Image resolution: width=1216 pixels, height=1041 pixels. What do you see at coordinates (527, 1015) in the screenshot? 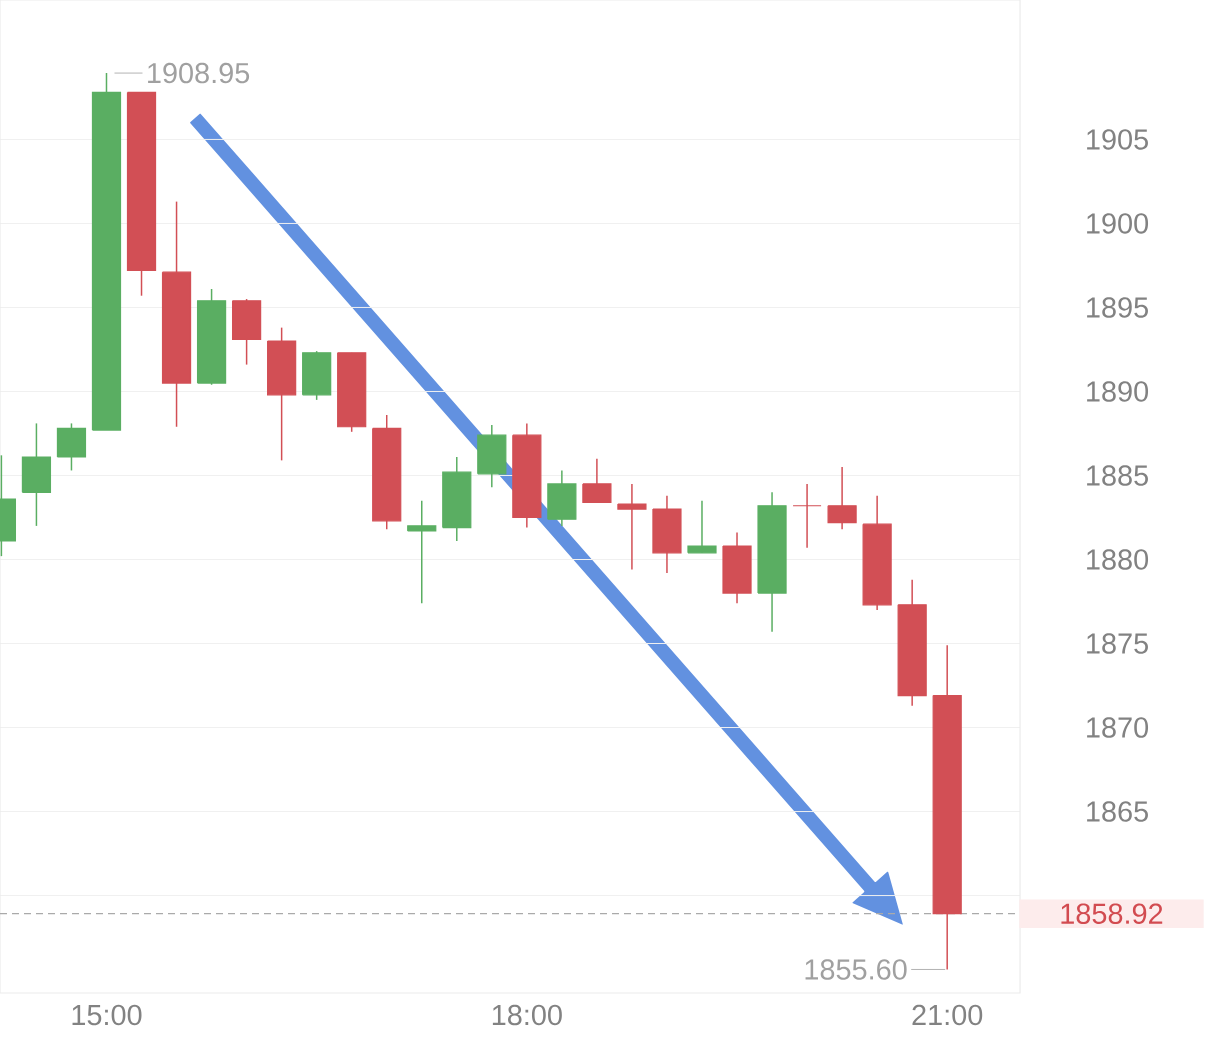
I see `x-tick-label: 18:00` at bounding box center [527, 1015].